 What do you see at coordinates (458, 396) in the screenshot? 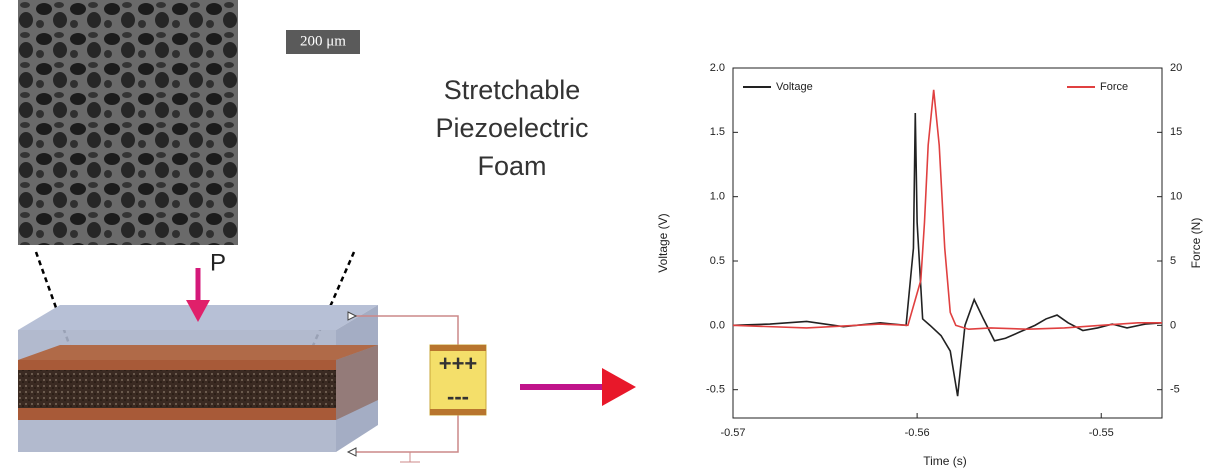
I see `charge-bottom: ---` at bounding box center [458, 396].